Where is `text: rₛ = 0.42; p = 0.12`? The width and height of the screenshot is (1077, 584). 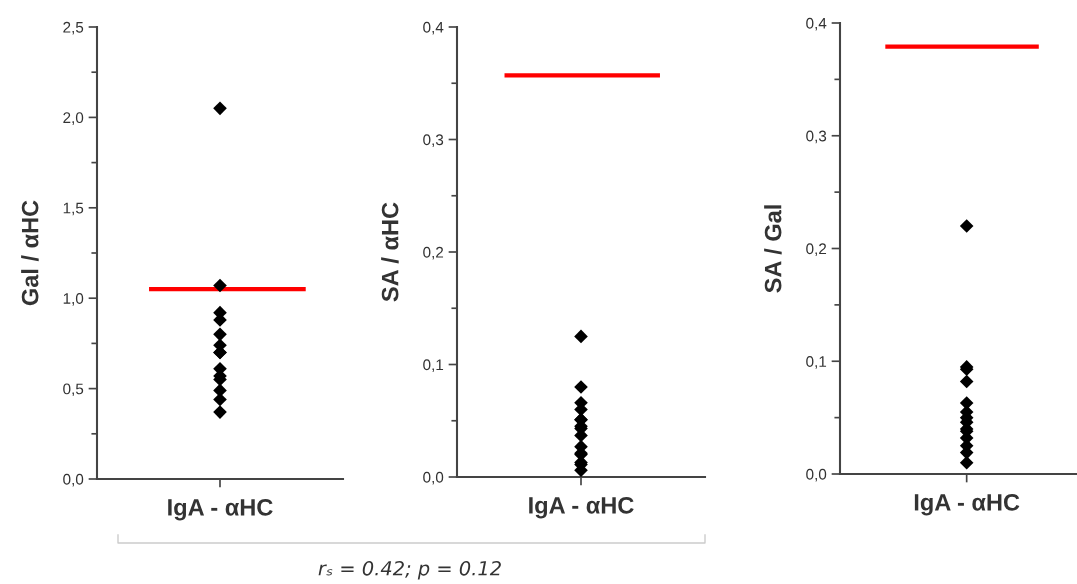 text: rₛ = 0.42; p = 0.12 is located at coordinates (409, 570).